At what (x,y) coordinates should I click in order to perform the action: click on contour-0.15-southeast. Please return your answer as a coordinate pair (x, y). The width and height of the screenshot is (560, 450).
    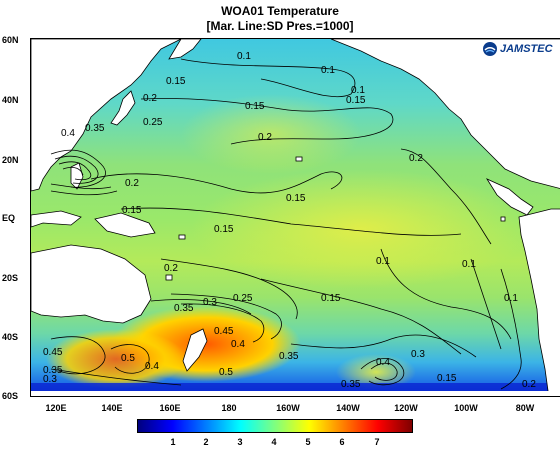
    Looking at the image, I should click on (383, 346).